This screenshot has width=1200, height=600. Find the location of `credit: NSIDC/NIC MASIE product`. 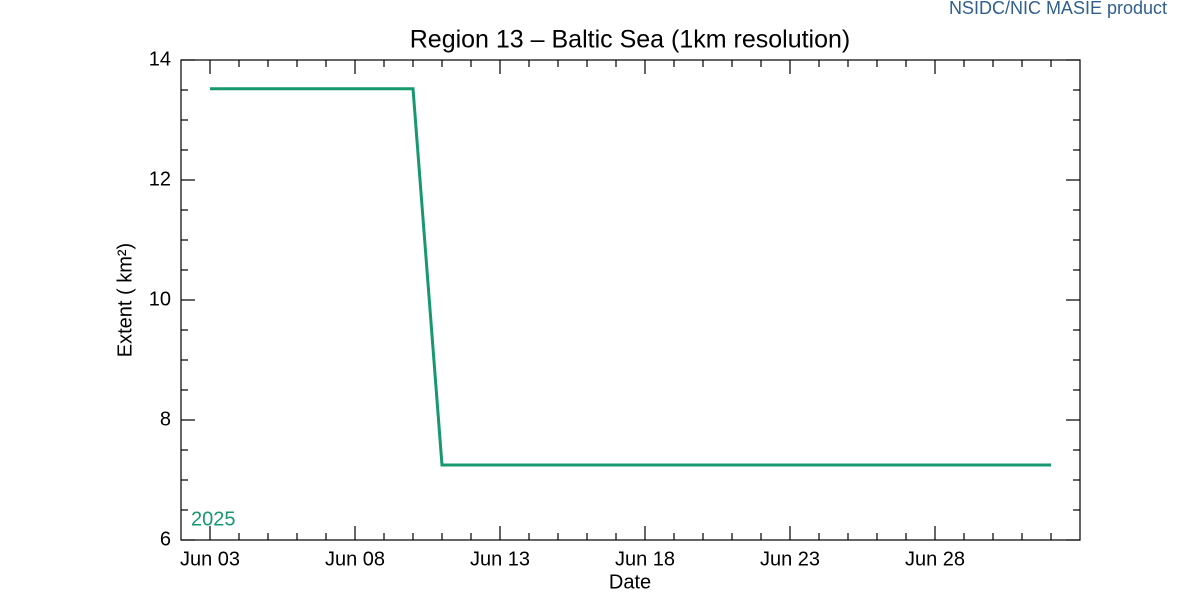

credit: NSIDC/NIC MASIE product is located at coordinates (1058, 9).